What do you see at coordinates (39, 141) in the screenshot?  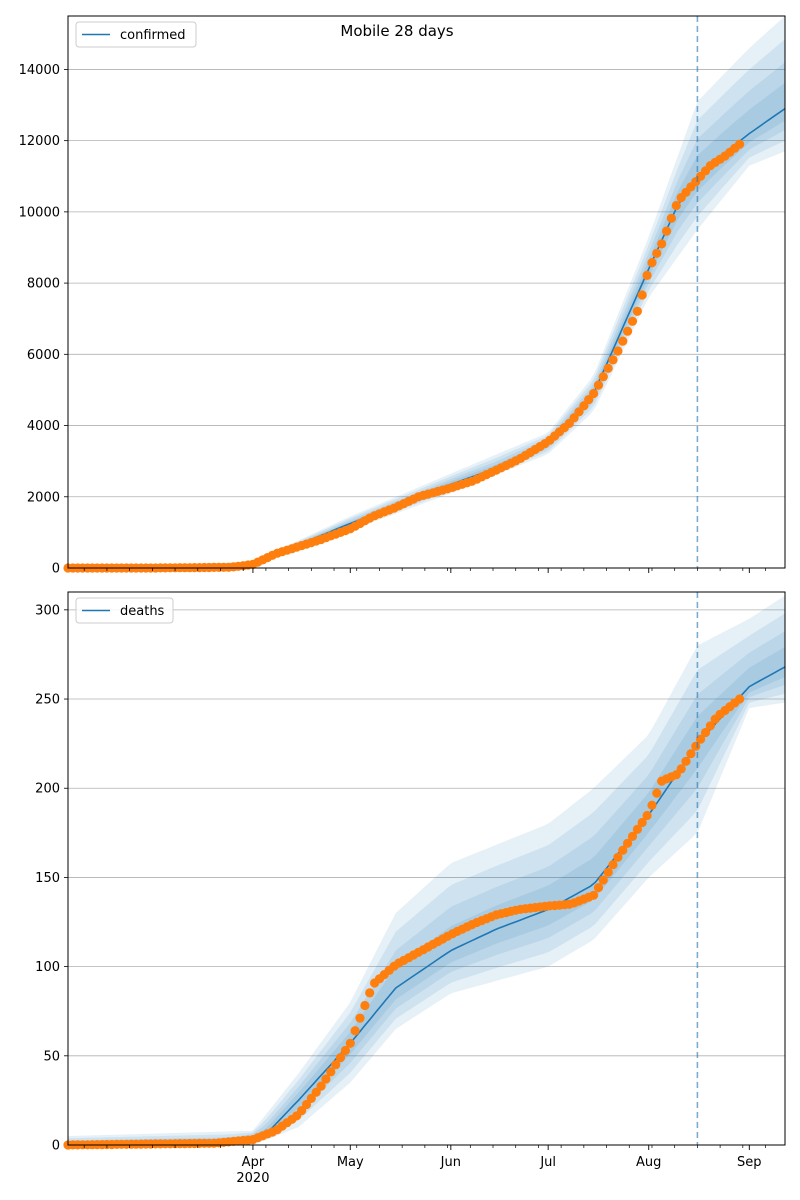 I see `y-tick-label: 12000` at bounding box center [39, 141].